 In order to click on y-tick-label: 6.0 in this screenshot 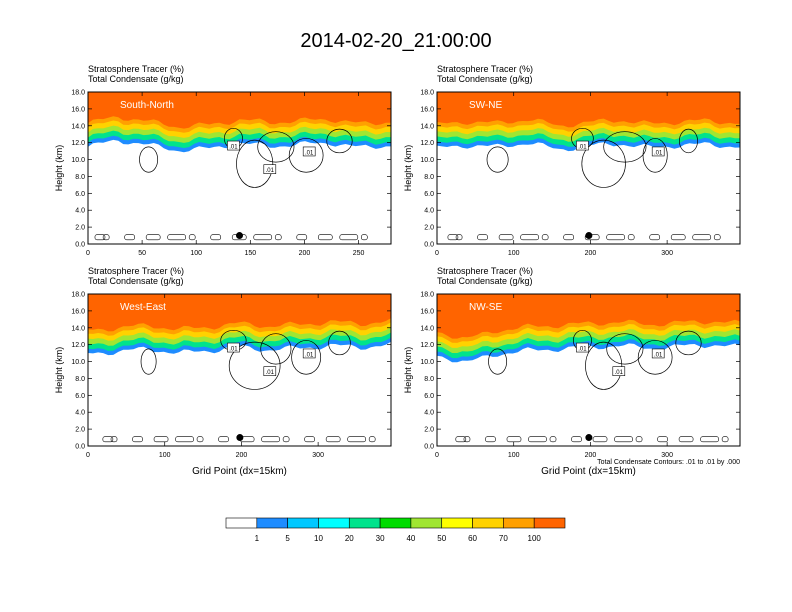, I will do `click(429, 194)`.